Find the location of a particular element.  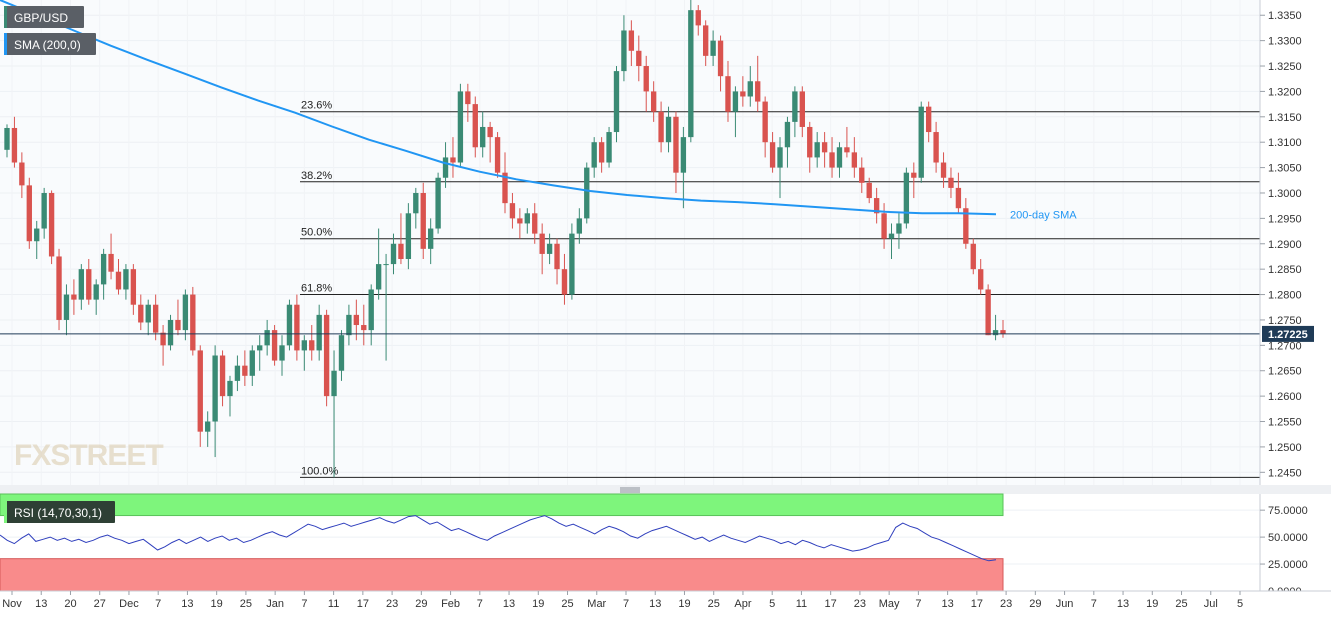

rsi-axis is located at coordinates (1295, 542).